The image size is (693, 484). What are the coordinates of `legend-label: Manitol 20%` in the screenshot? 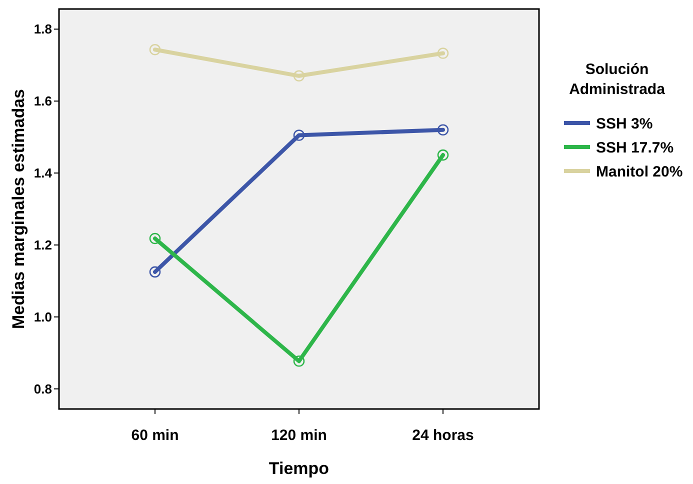 It's located at (639, 171).